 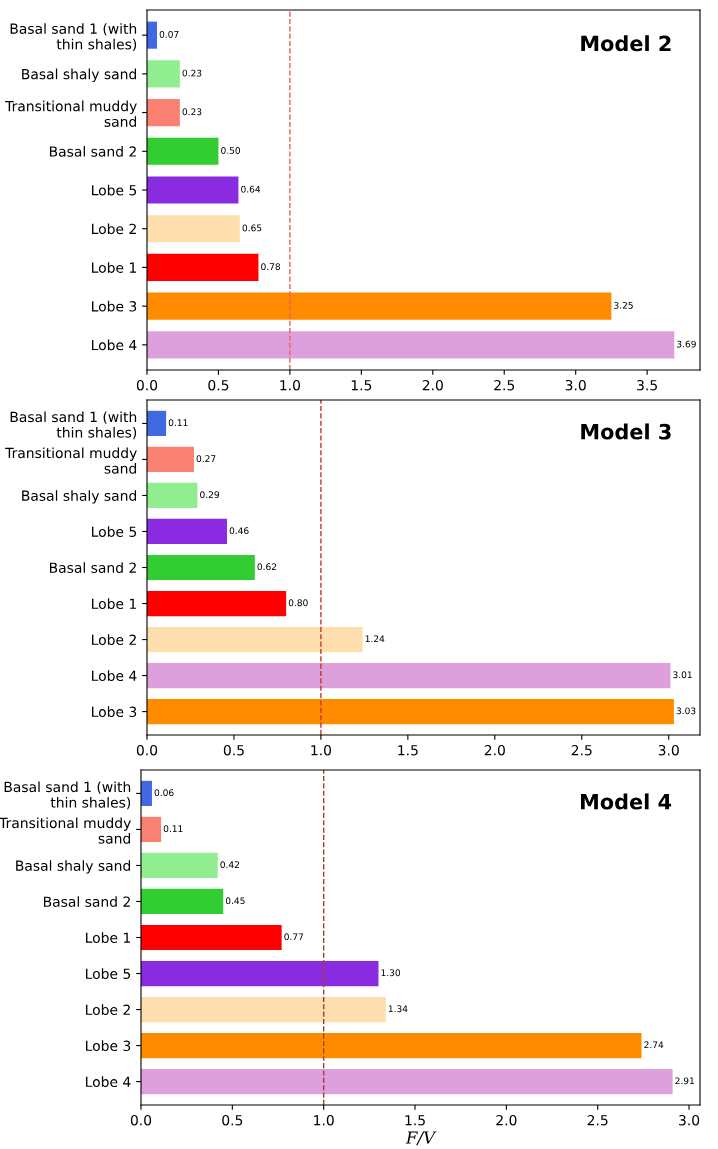 What do you see at coordinates (626, 43) in the screenshot?
I see `text: Model 2` at bounding box center [626, 43].